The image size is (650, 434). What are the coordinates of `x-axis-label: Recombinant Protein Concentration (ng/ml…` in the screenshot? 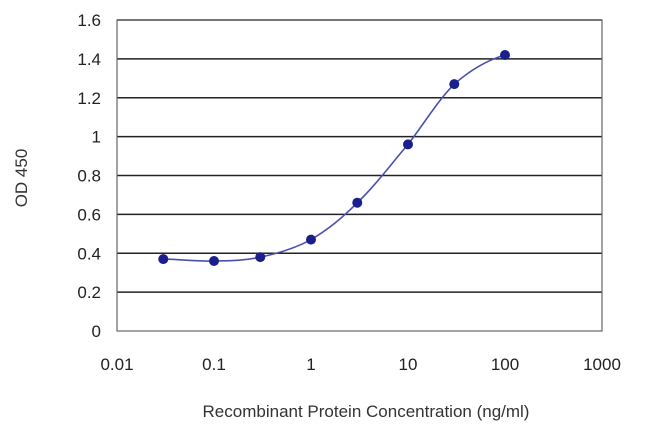 It's located at (366, 411).